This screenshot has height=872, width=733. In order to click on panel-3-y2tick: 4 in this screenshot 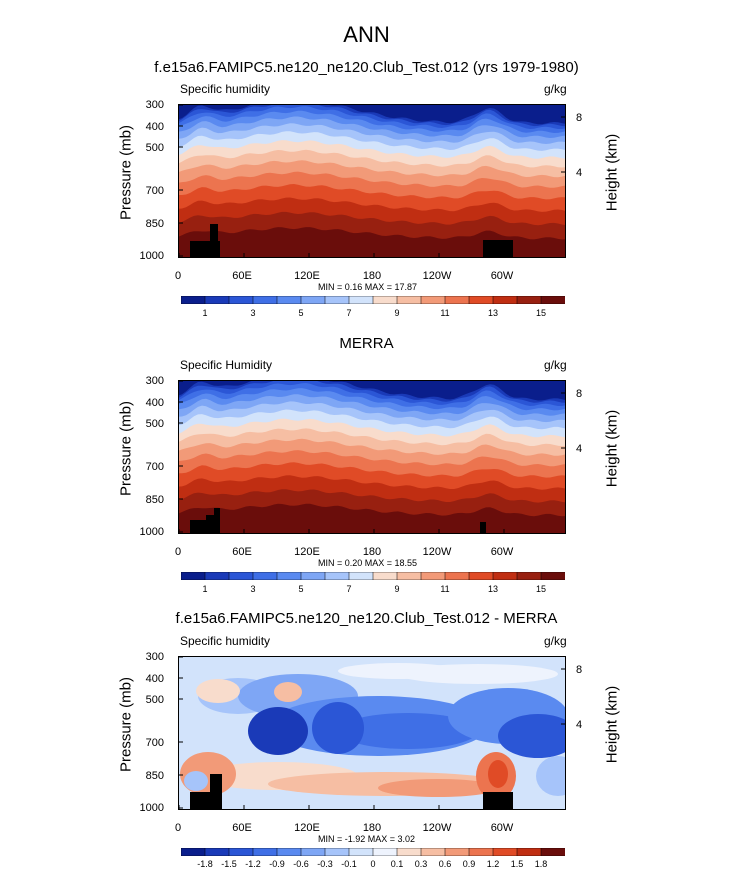, I will do `click(579, 725)`.